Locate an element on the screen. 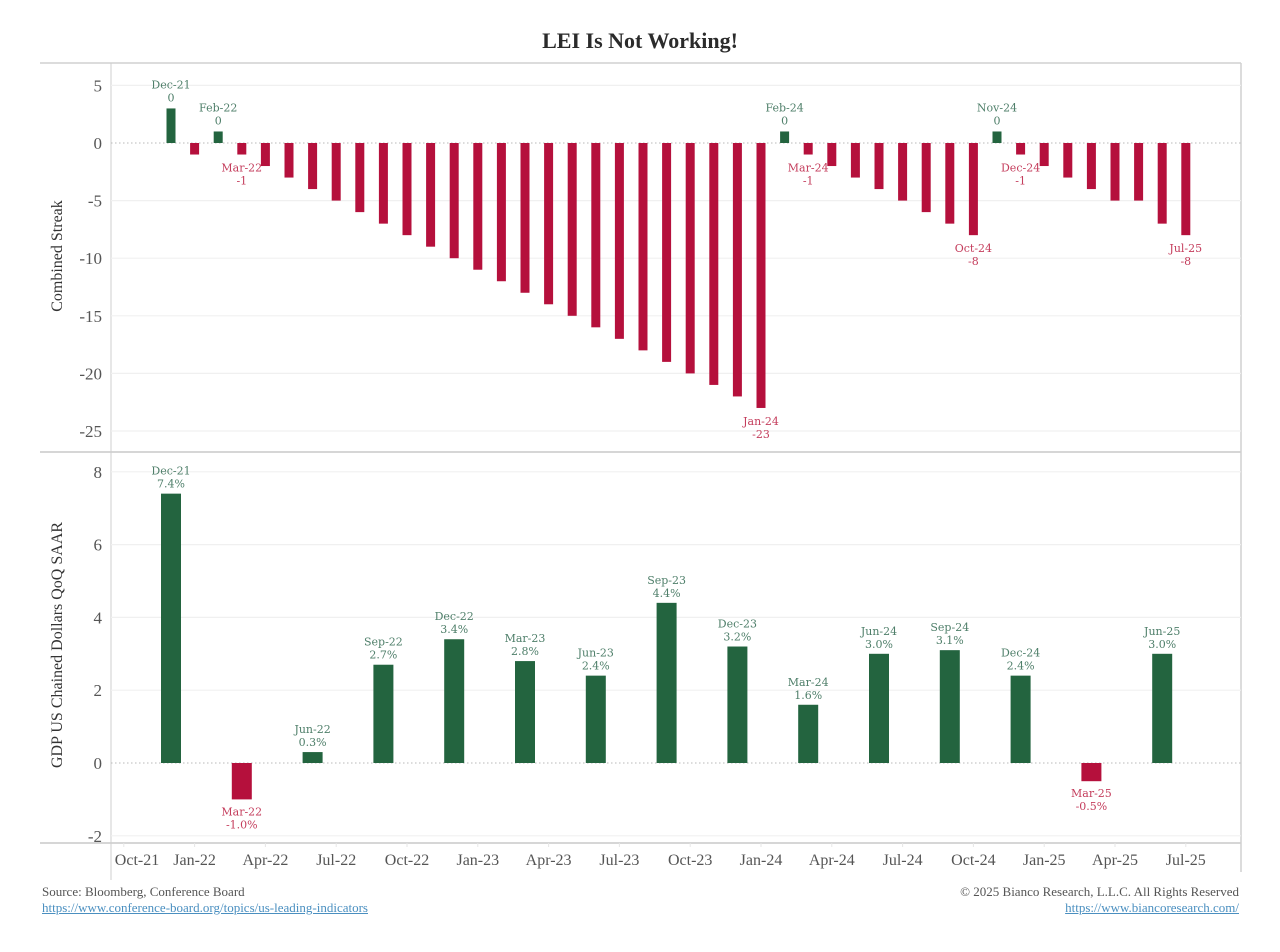 The width and height of the screenshot is (1280, 952). bottom-y-axis-title: GDP US Chained Dollars QoQ SAAR is located at coordinates (57, 645).